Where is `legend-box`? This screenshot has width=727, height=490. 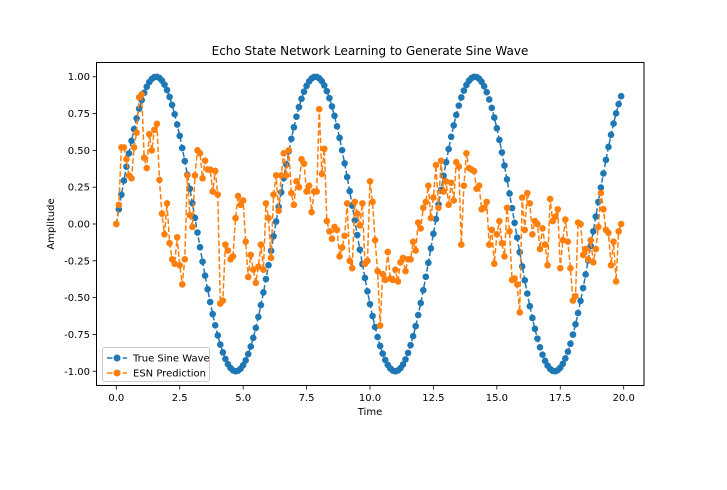
legend-box is located at coordinates (156, 364).